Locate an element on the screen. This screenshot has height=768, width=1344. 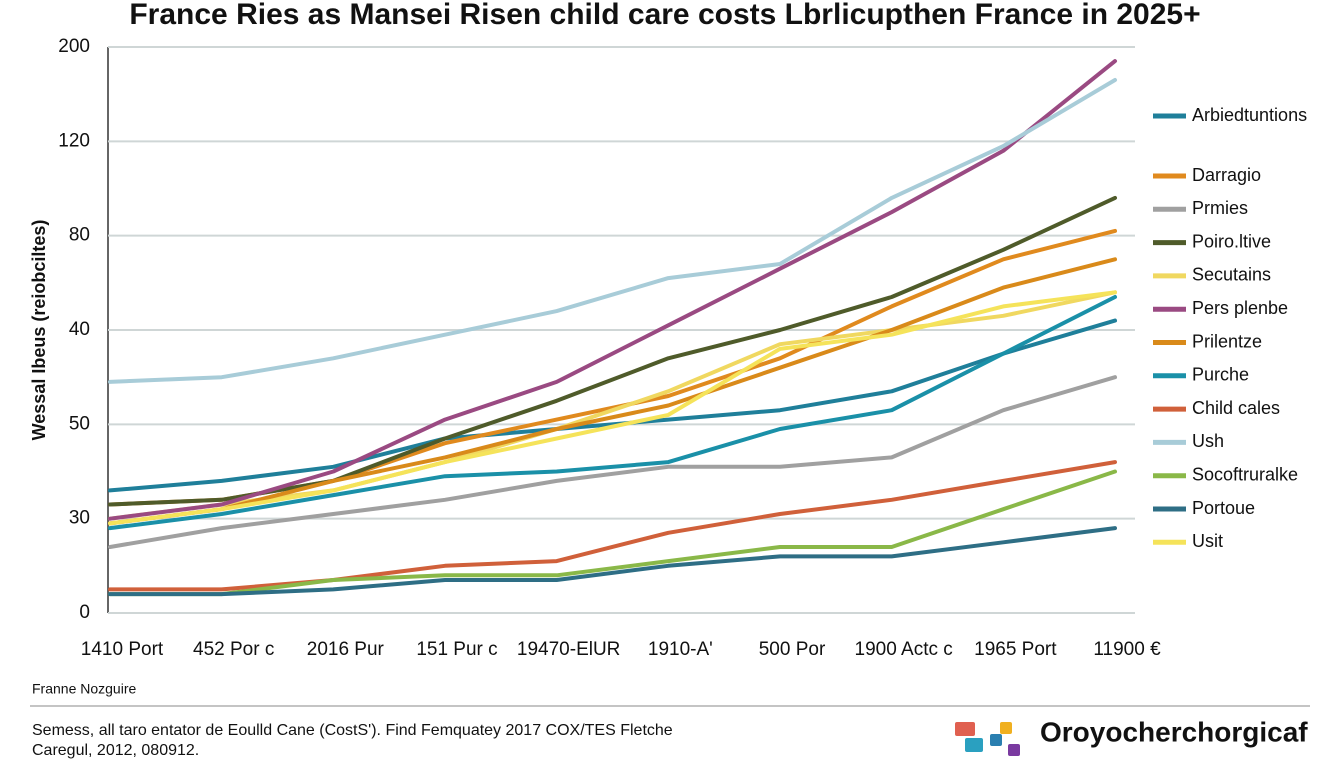
x-tick-label: 2016 Pur is located at coordinates (346, 649).